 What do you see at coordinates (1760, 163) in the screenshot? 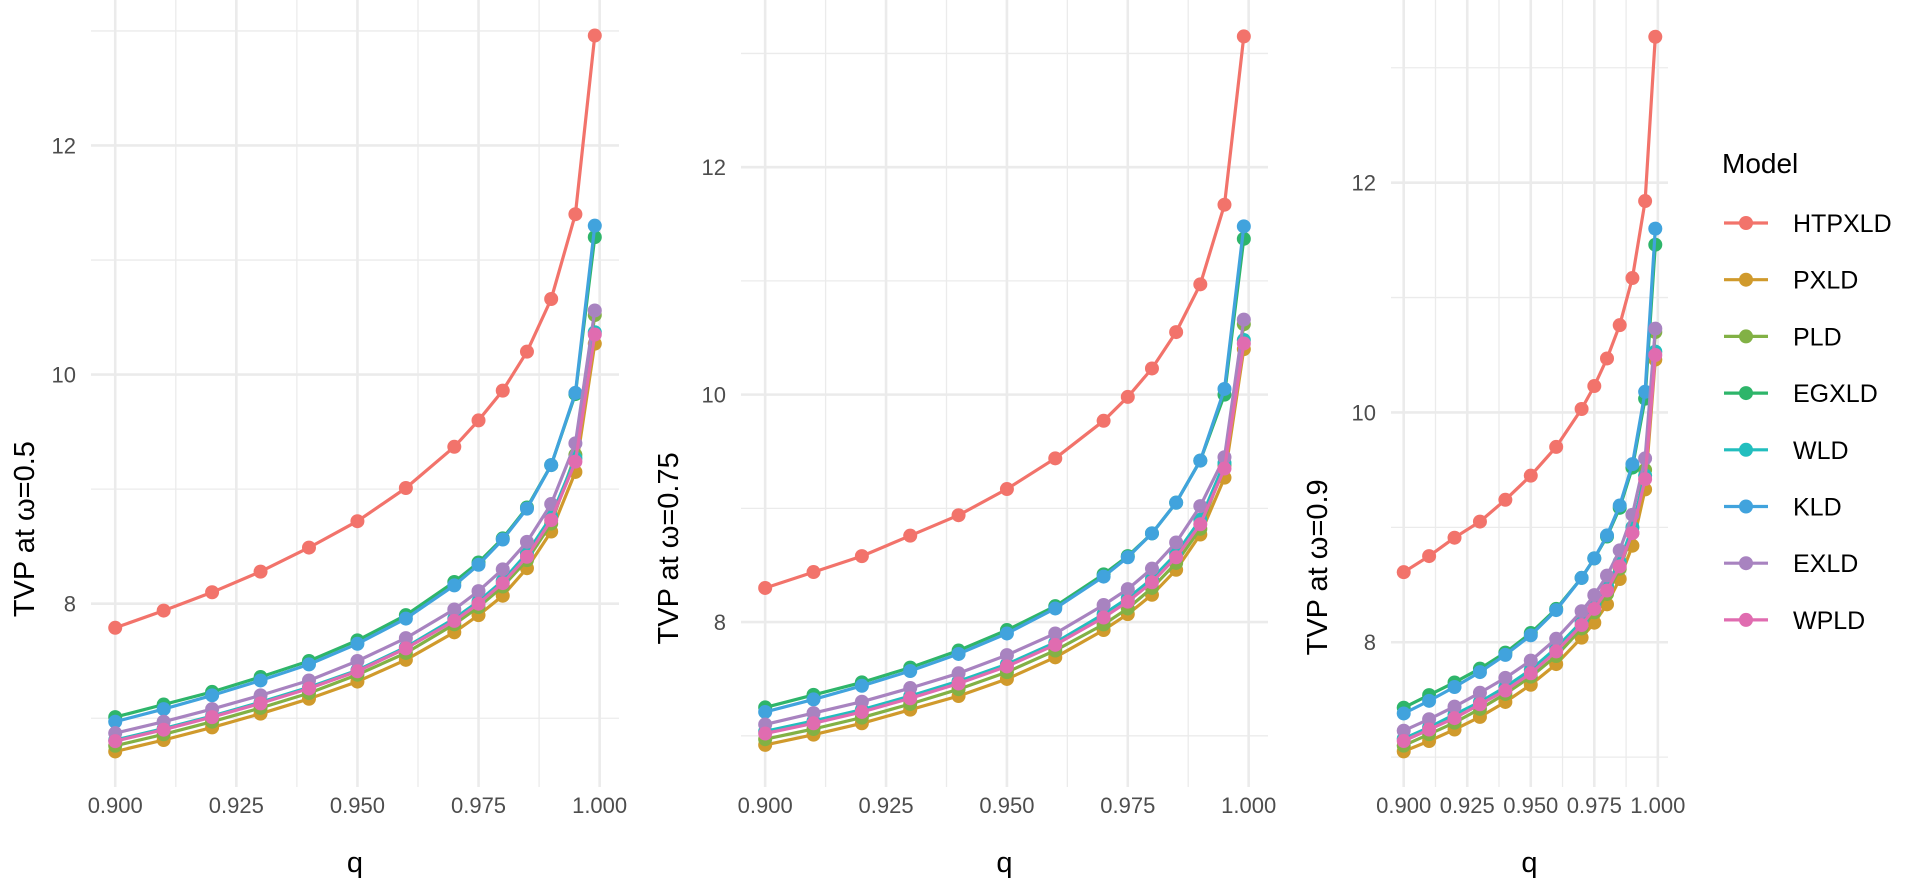
I see `legend-title: Model` at bounding box center [1760, 163].